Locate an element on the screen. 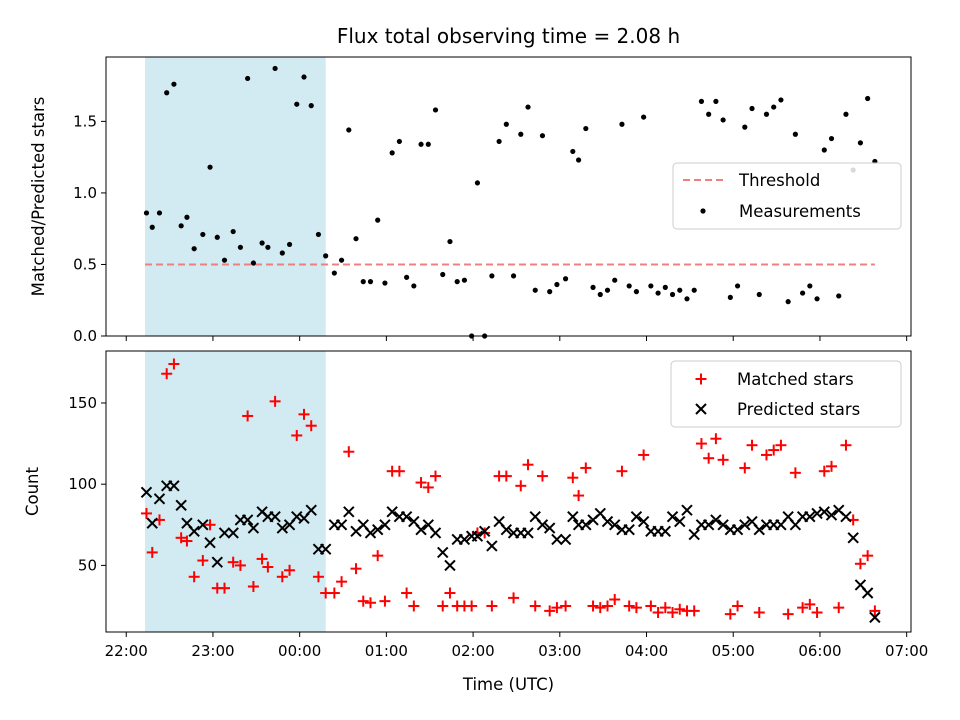 Image resolution: width=960 pixels, height=720 pixels. legend-measurements-swatch is located at coordinates (703, 211).